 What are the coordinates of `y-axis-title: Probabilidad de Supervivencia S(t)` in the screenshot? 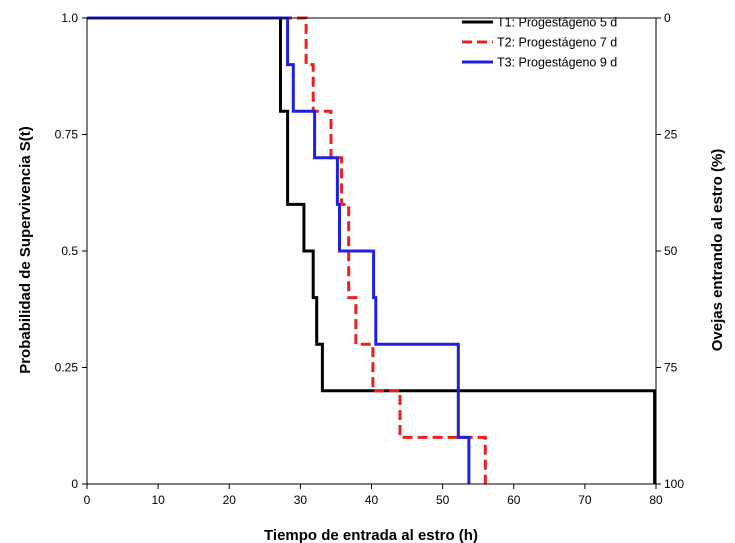 It's located at (25, 250).